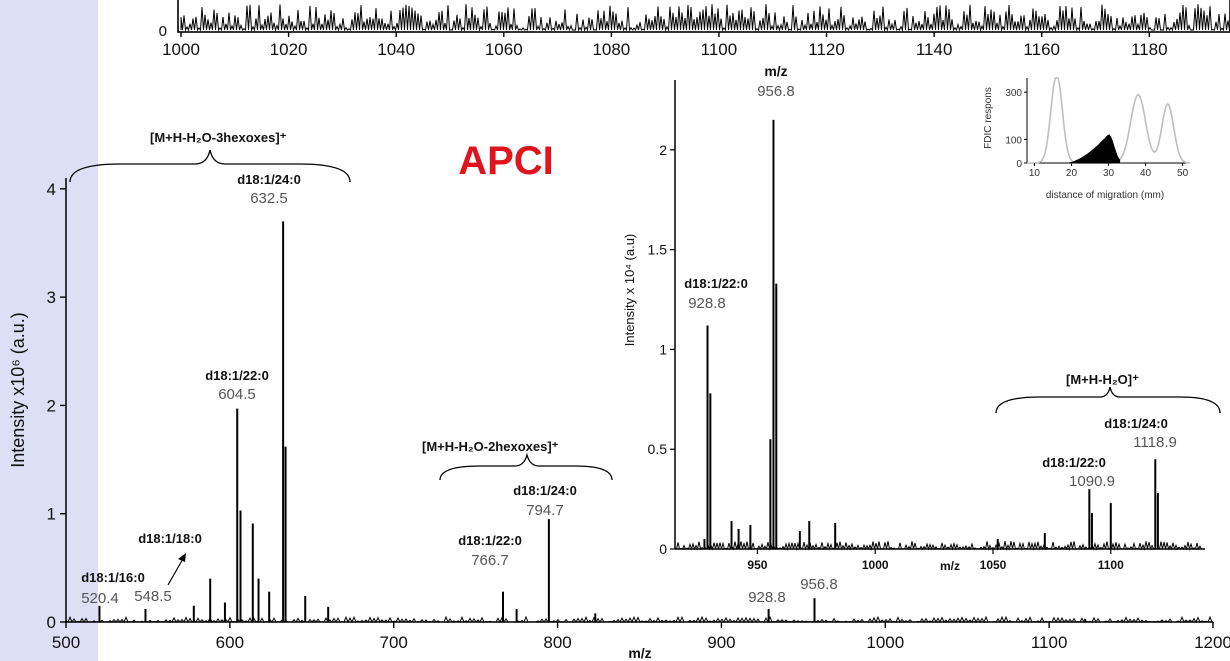 Image resolution: width=1230 pixels, height=661 pixels. What do you see at coordinates (182, 557) in the screenshot?
I see `peak-arrow-head` at bounding box center [182, 557].